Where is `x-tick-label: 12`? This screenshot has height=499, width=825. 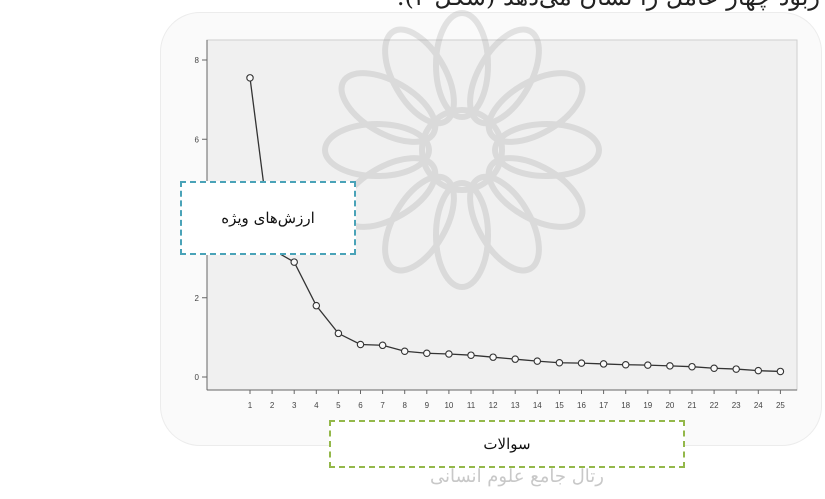
x-tick-label: 12 is located at coordinates (493, 405).